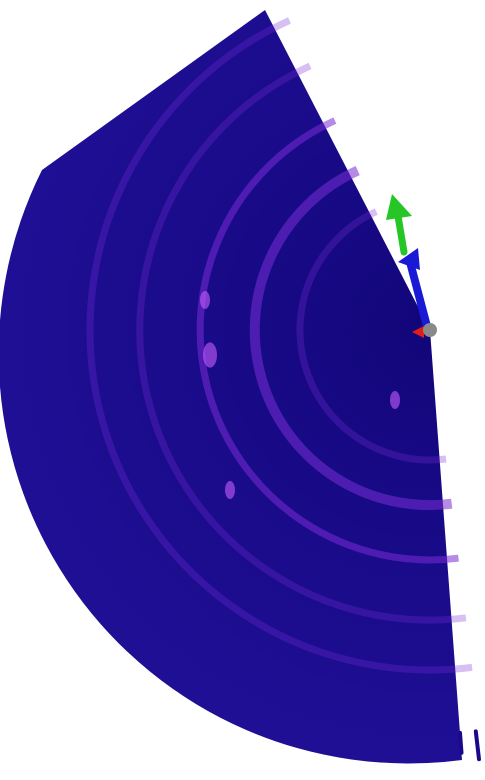 The height and width of the screenshot is (780, 485). I want to click on origin-sphere-icon, so click(430, 330).